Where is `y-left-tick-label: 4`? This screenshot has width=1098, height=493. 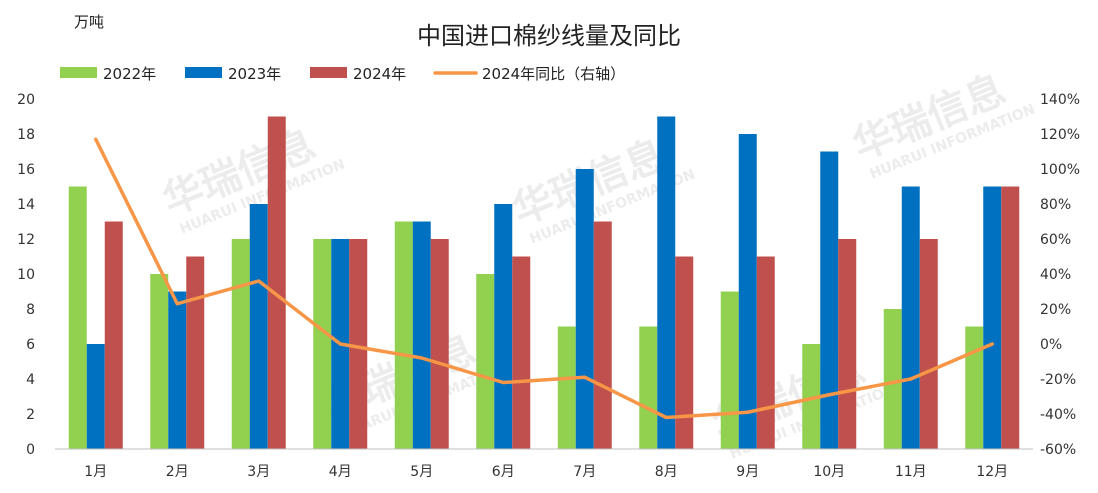
y-left-tick-label: 4 is located at coordinates (30, 380).